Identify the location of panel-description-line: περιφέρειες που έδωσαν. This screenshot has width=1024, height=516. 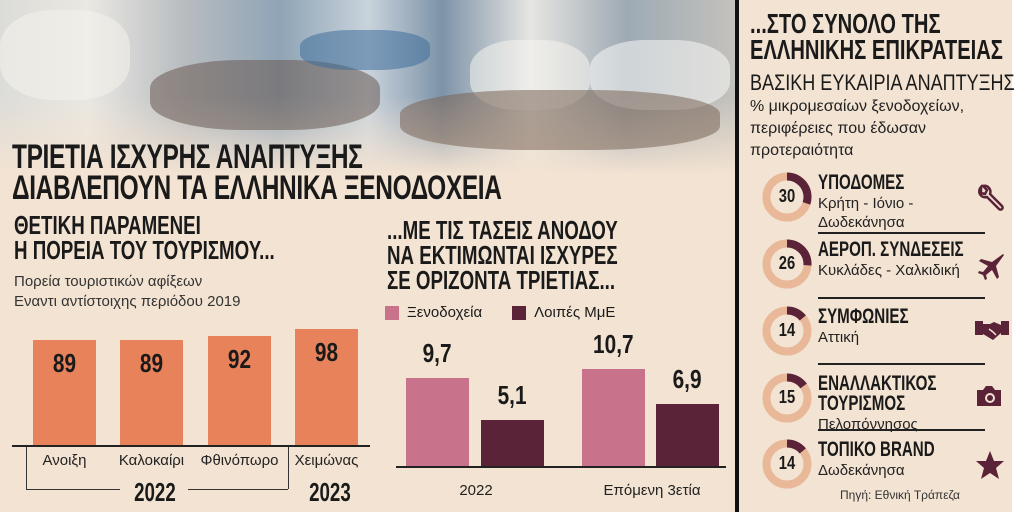
(838, 128).